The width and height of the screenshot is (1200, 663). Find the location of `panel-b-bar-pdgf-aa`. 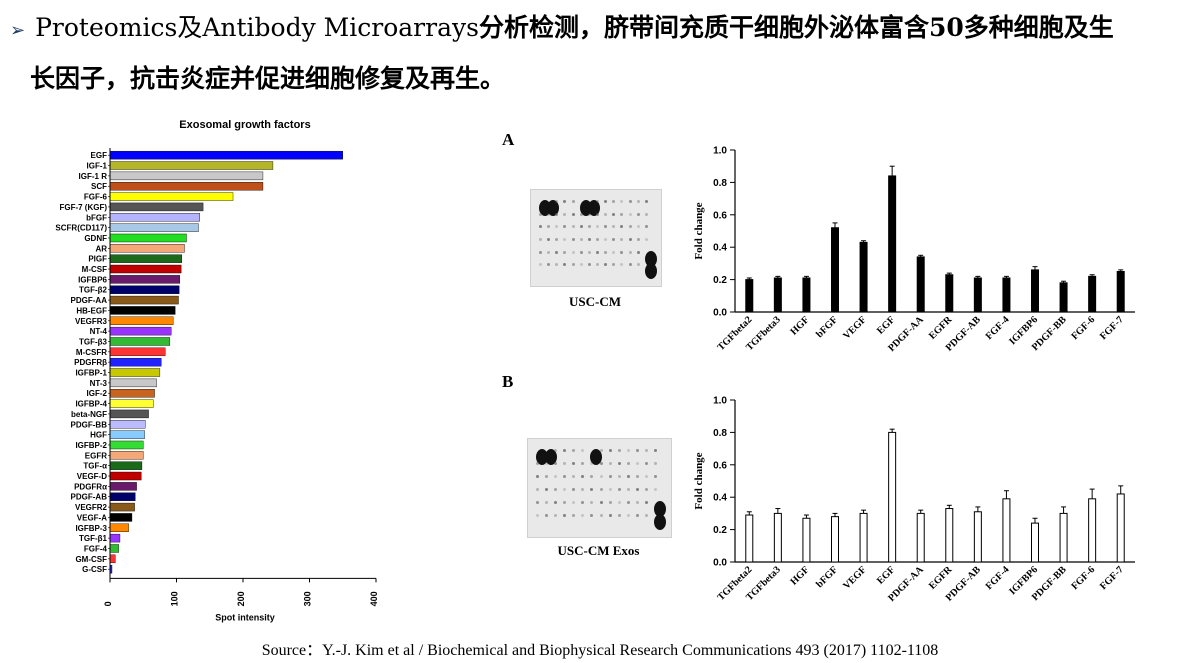

panel-b-bar-pdgf-aa is located at coordinates (920, 537).